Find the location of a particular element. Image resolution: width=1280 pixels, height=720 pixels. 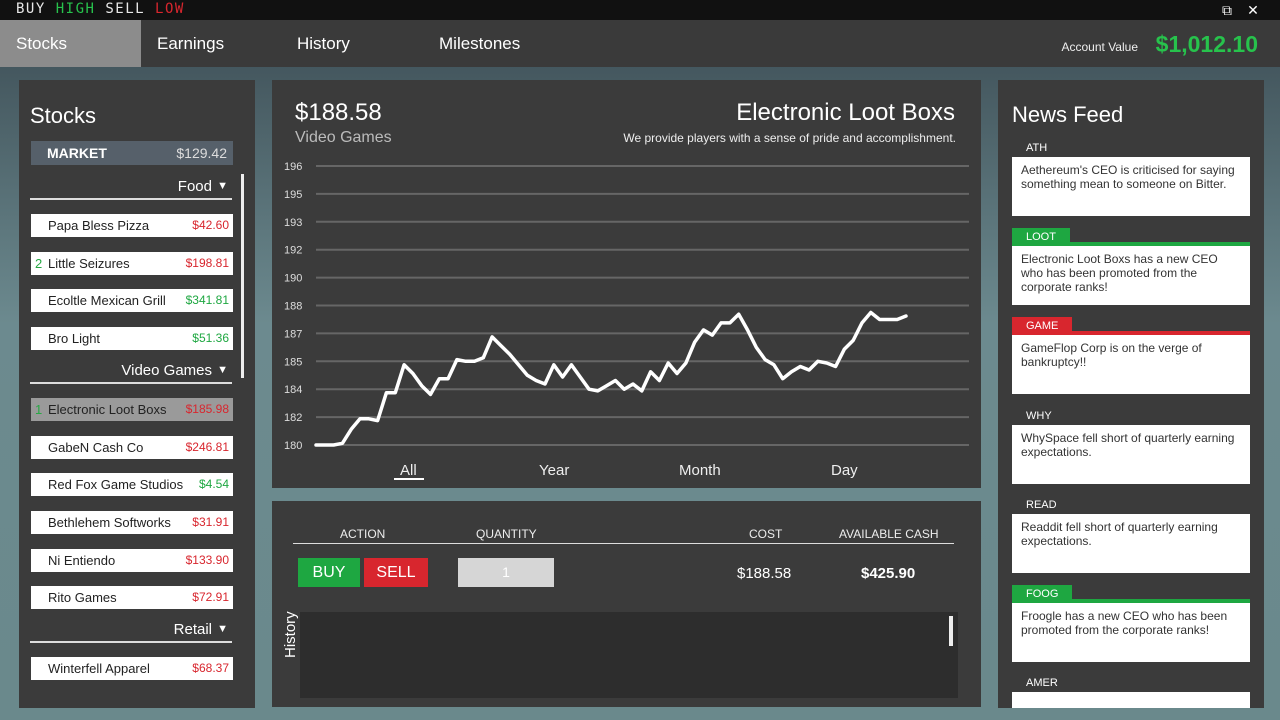

news-tag: LOOT is located at coordinates (1041, 237).